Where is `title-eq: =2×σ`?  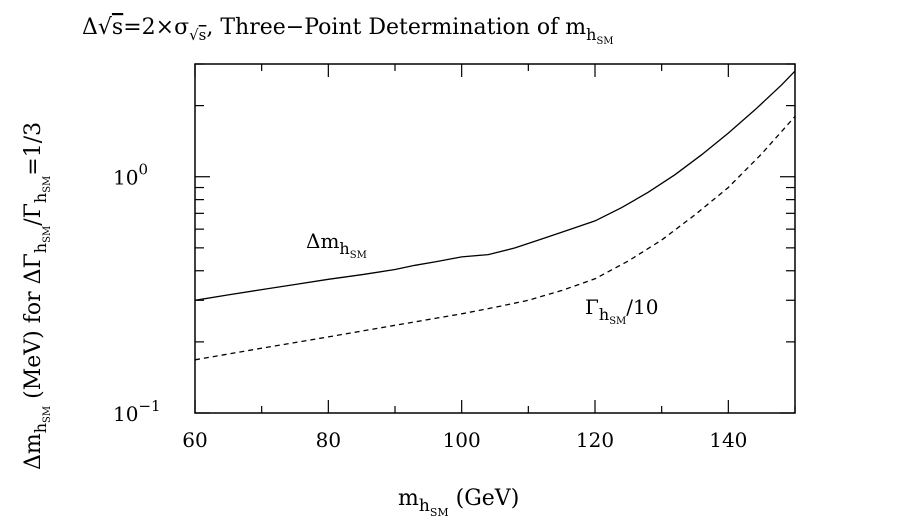
title-eq: =2×σ is located at coordinates (156, 27).